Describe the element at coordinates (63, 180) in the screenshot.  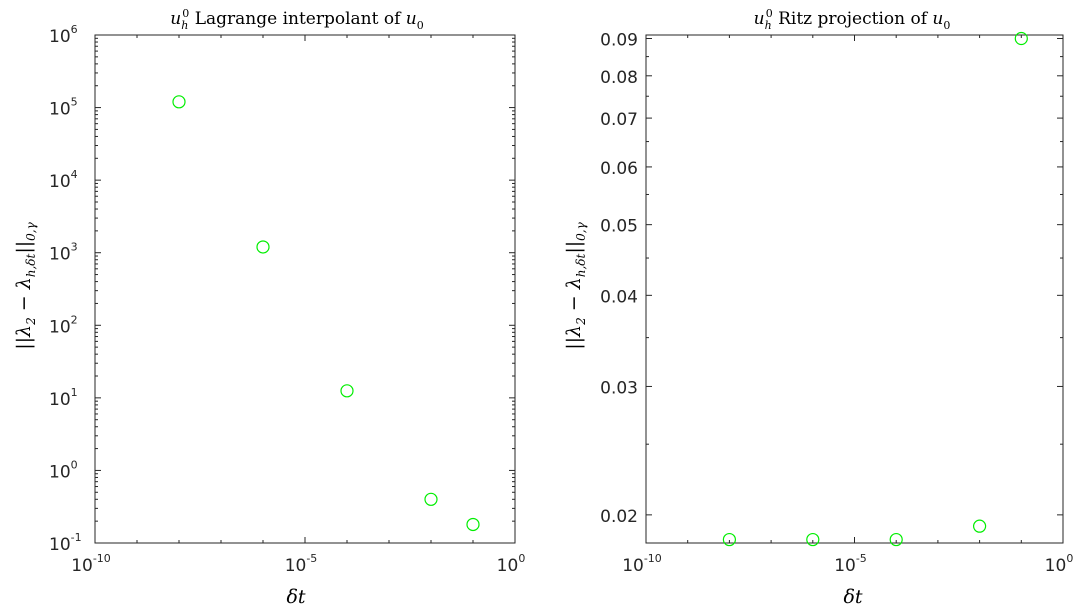
I see `left-y-tick-label: 10⁴` at that location.